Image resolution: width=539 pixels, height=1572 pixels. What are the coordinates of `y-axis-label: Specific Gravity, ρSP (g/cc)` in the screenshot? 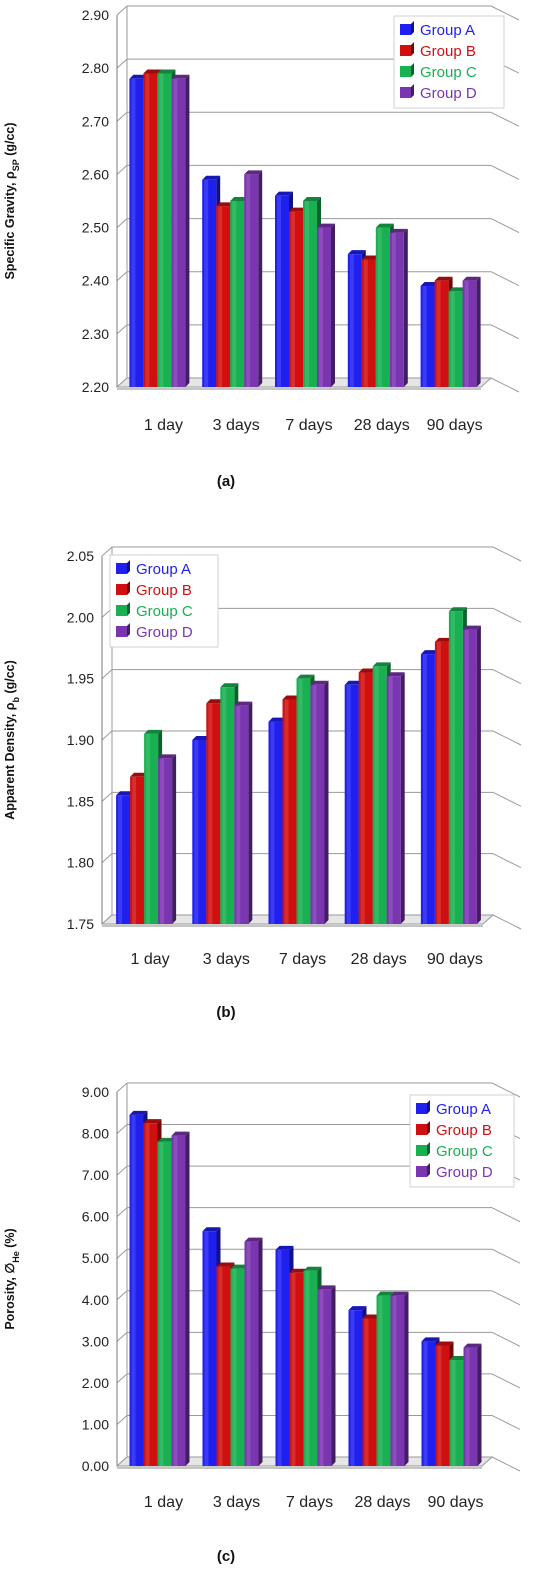 It's located at (12, 200).